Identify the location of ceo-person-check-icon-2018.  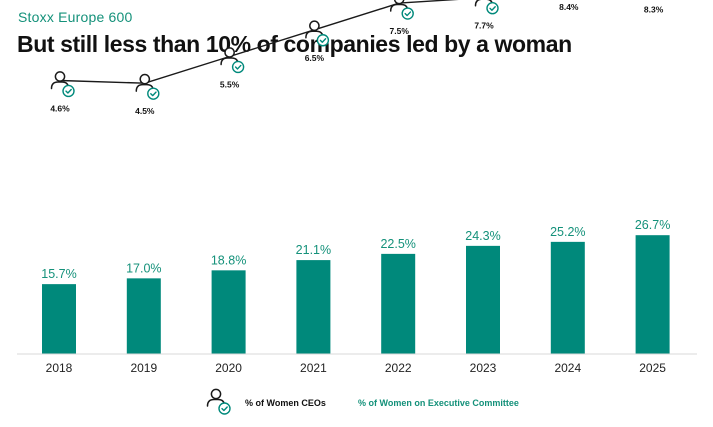
(62, 84).